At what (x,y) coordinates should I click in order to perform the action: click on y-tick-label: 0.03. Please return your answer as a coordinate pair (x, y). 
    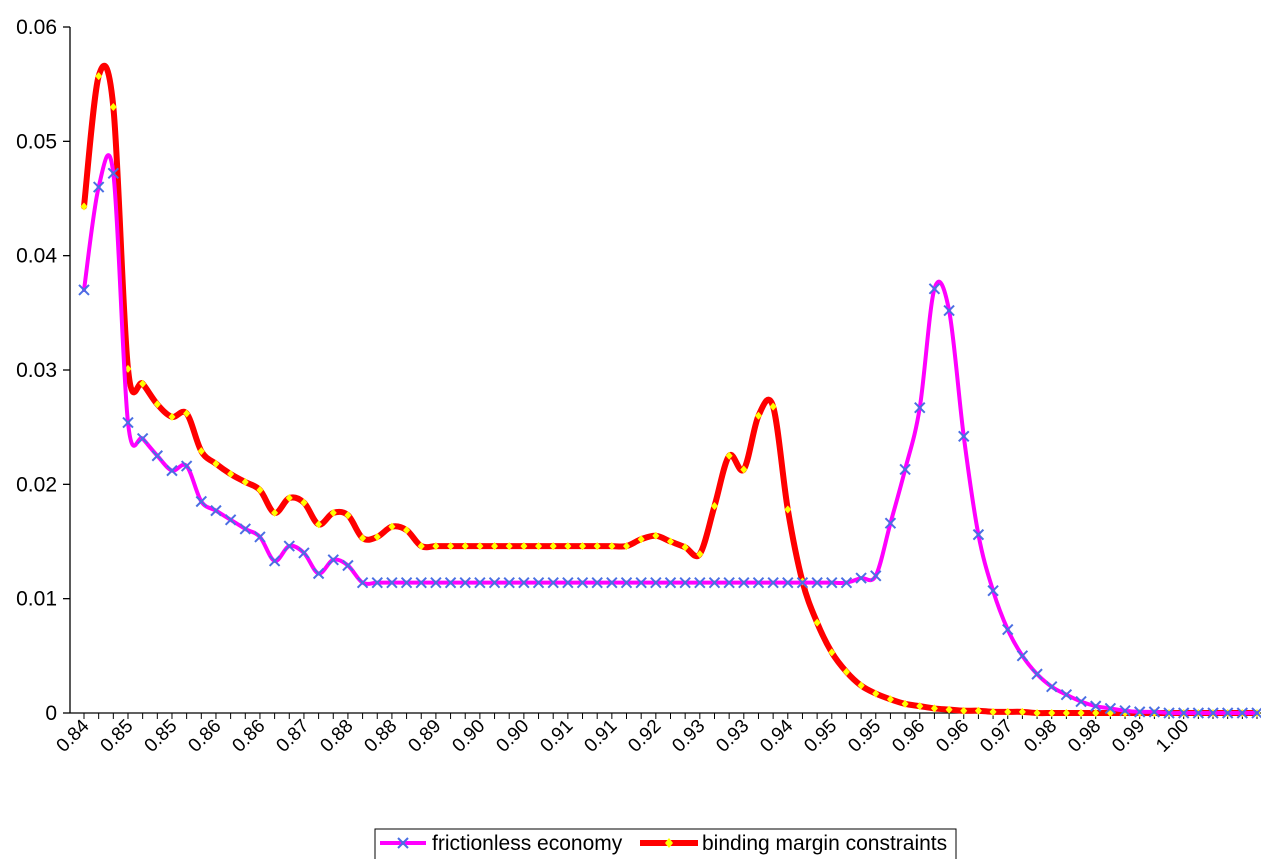
    Looking at the image, I should click on (36, 370).